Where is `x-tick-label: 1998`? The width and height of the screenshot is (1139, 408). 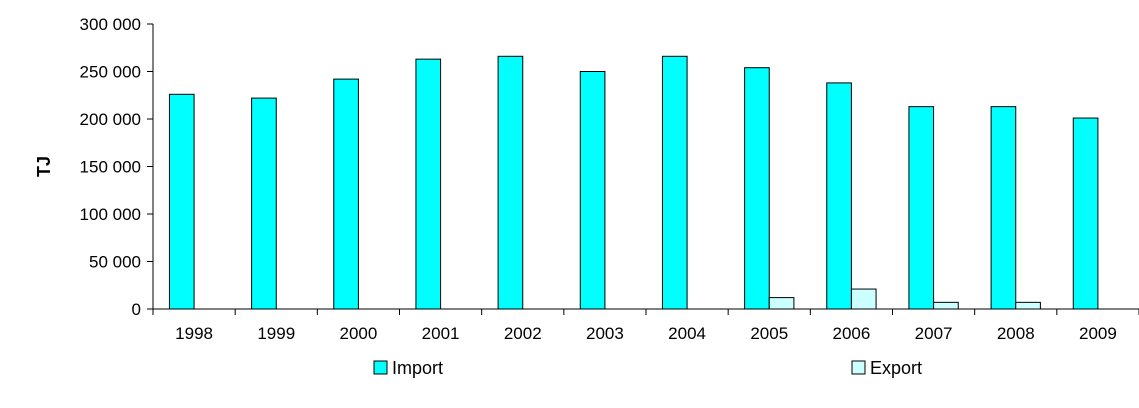 x-tick-label: 1998 is located at coordinates (194, 333).